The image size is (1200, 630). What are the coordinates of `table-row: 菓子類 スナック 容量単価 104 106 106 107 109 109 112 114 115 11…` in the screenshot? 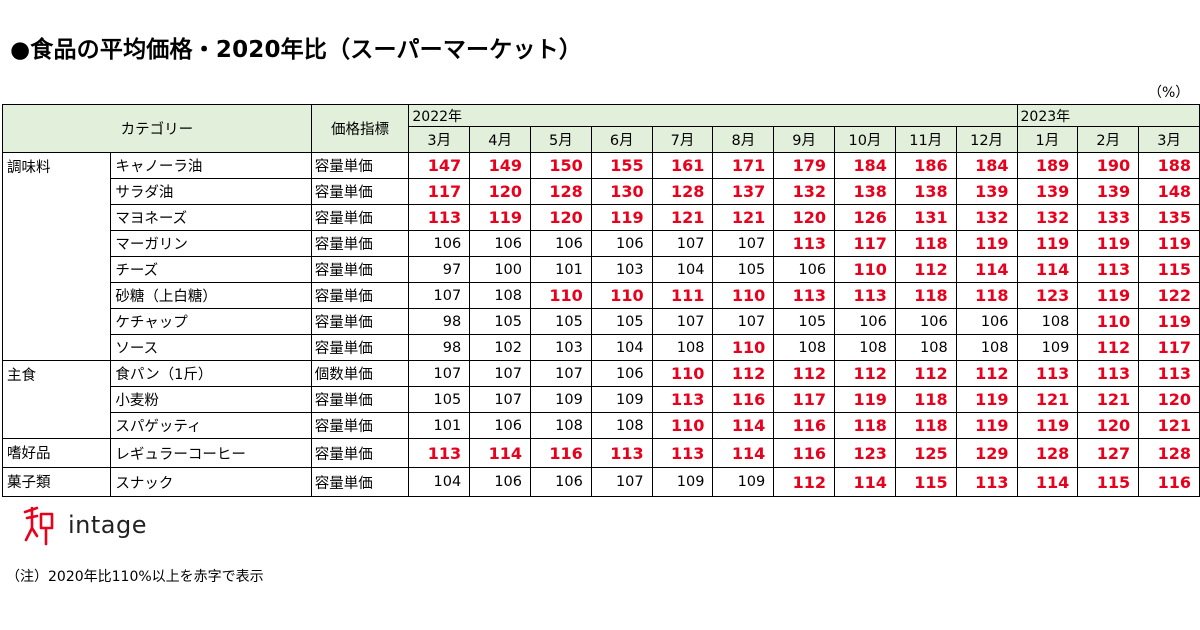 It's located at (600, 482).